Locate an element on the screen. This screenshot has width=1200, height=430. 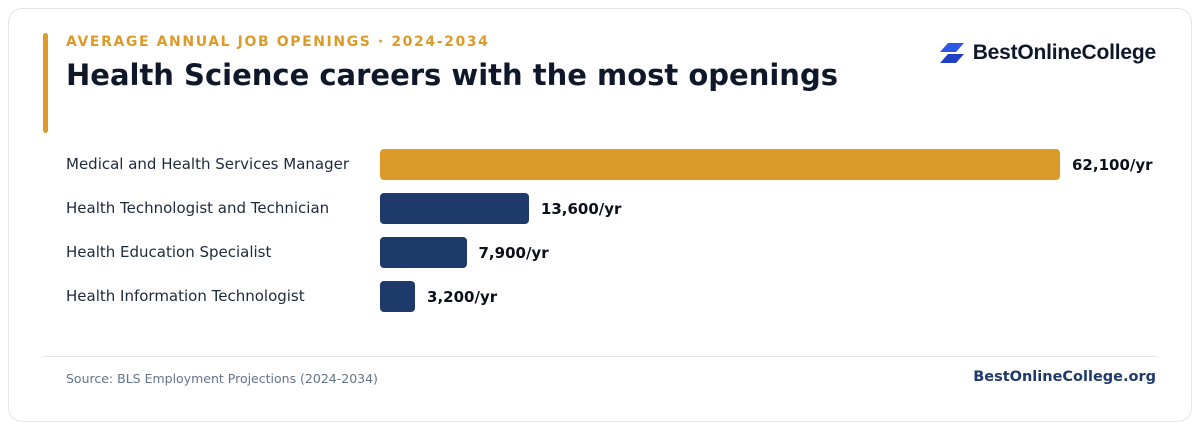
header-accent-bar is located at coordinates (45, 83).